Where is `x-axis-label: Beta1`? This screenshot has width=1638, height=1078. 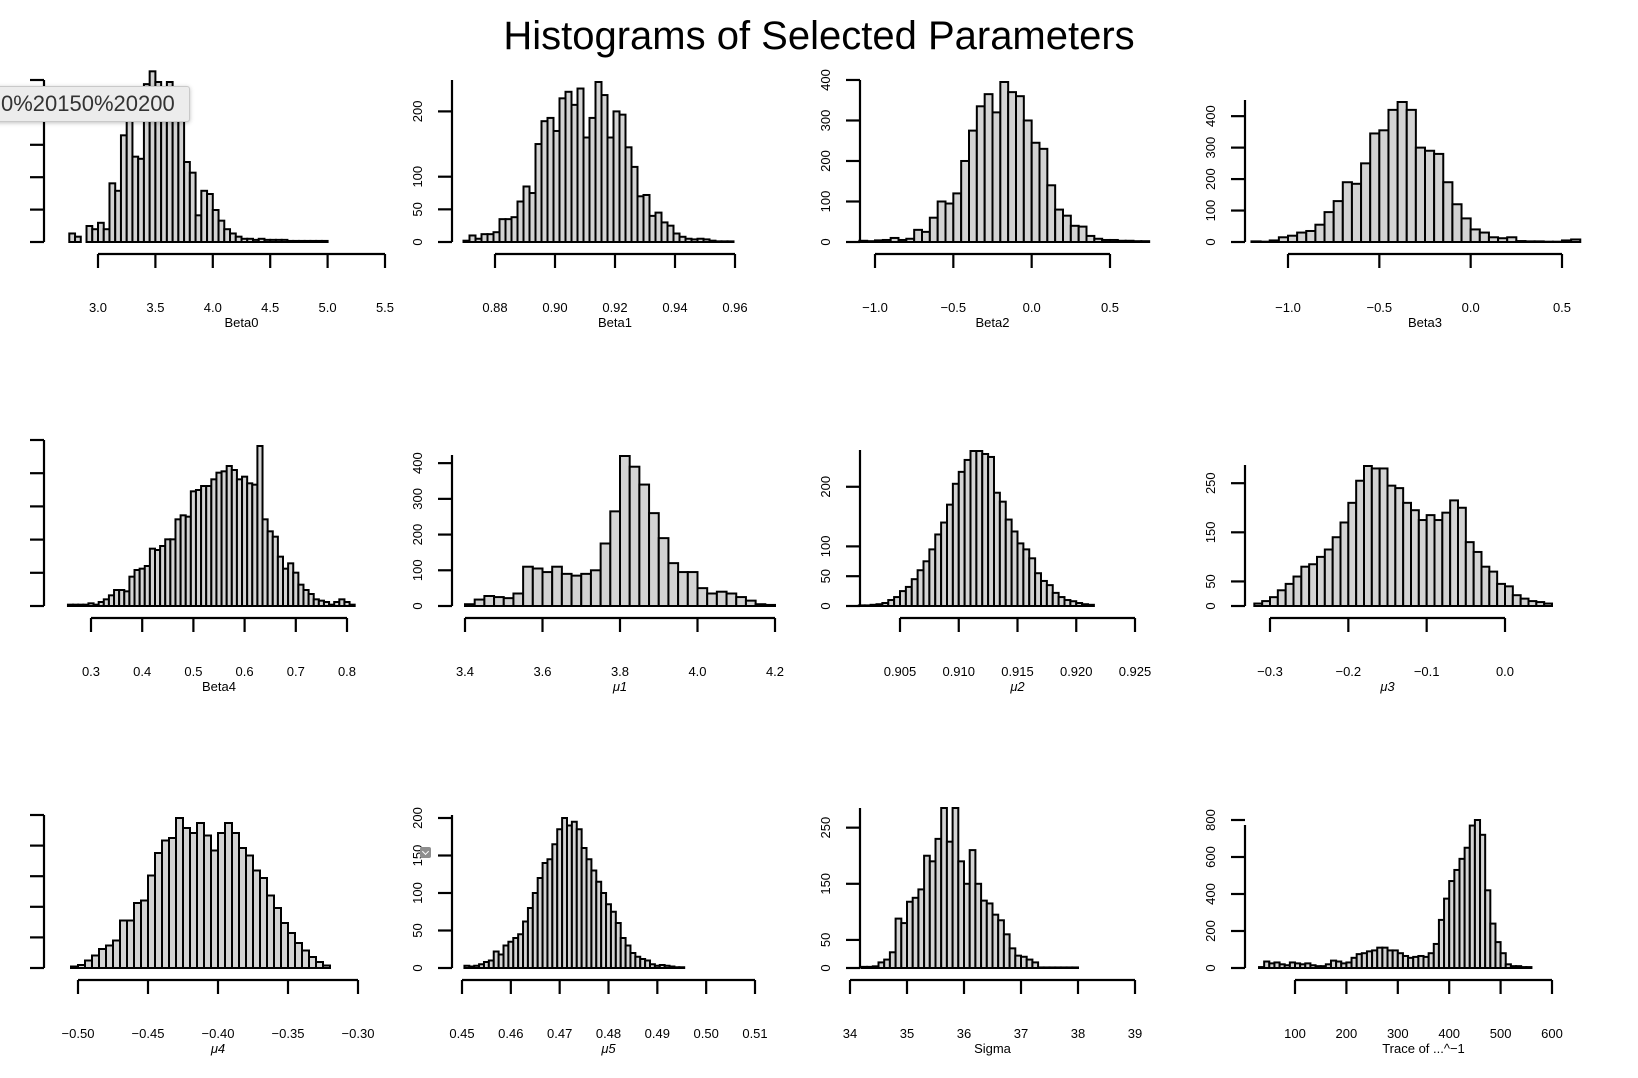
x-axis-label: Beta1 is located at coordinates (615, 322).